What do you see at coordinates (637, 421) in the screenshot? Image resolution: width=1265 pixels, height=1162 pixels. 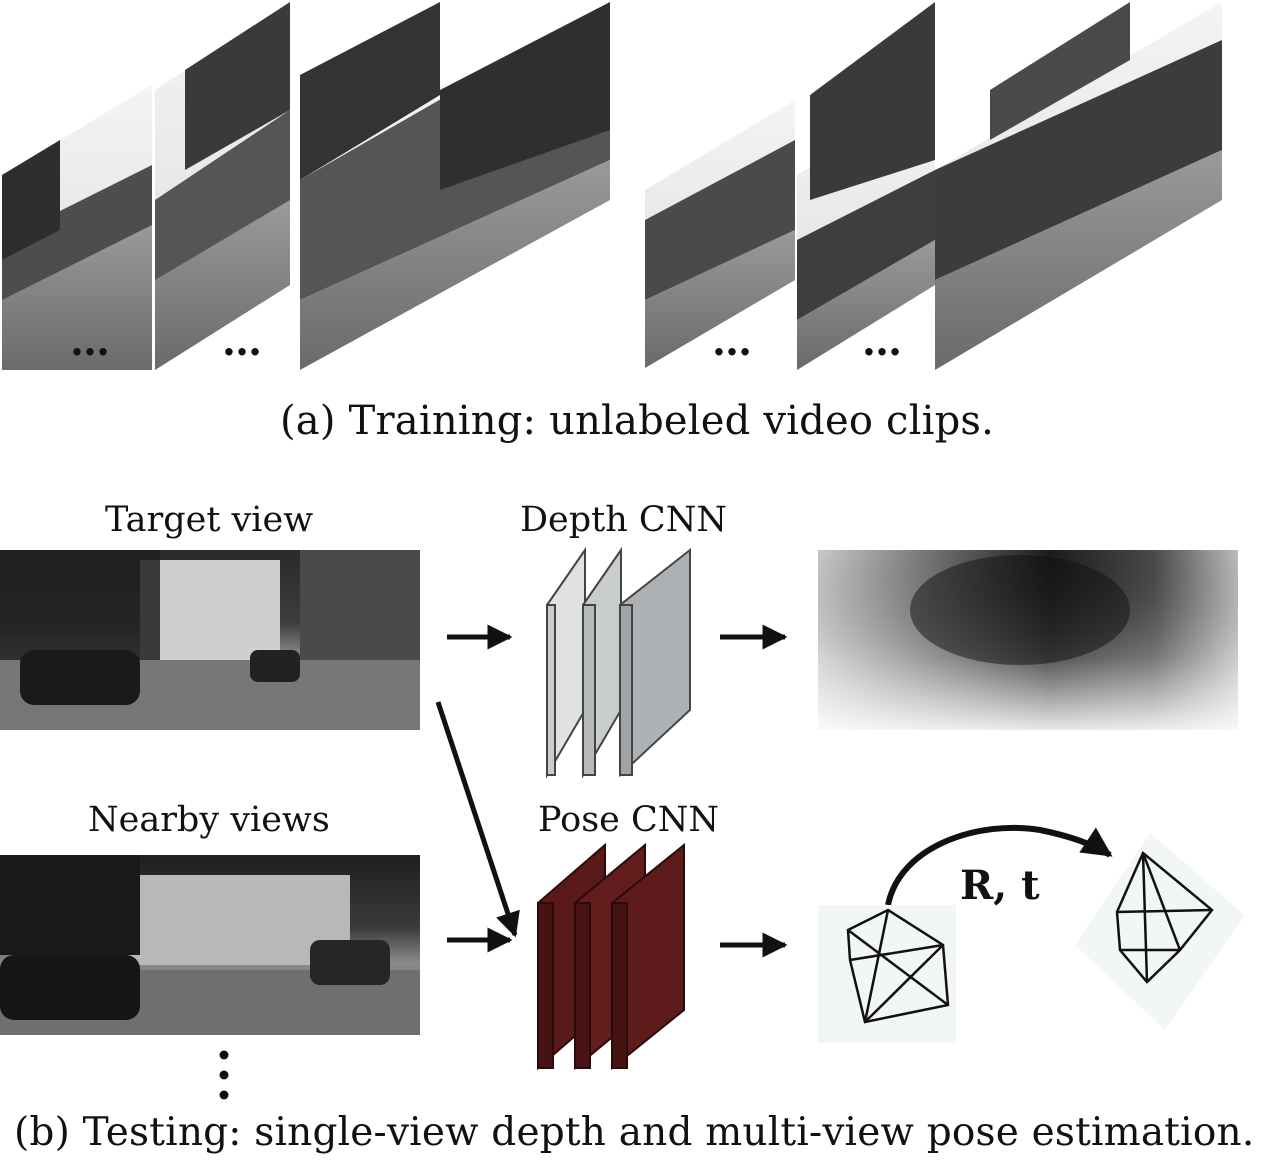 I see `caption-a: (a) Training: unlabeled video clips.` at bounding box center [637, 421].